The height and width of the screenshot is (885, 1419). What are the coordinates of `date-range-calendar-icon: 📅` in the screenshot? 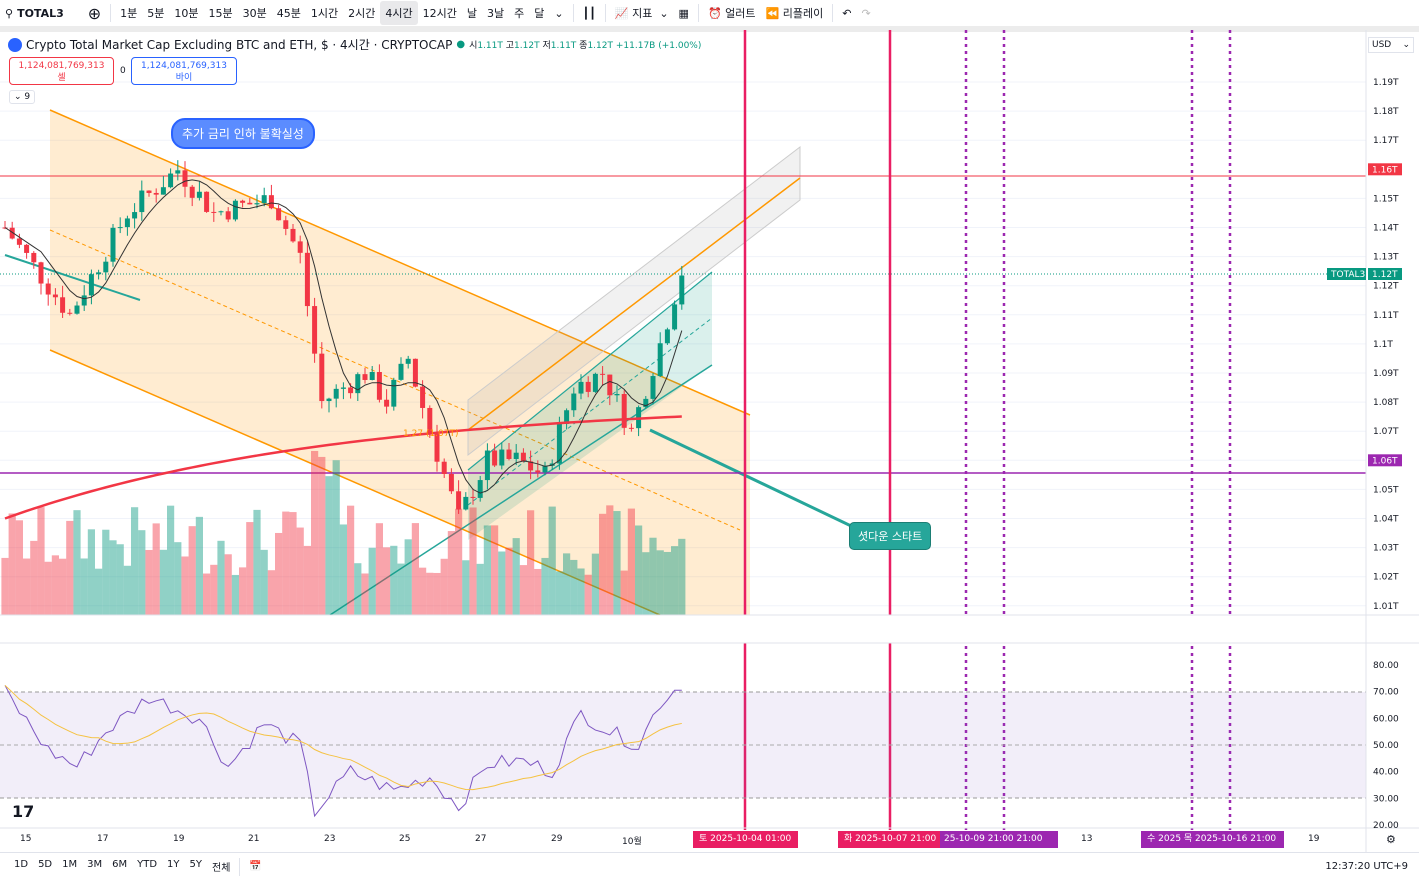 It's located at (255, 866).